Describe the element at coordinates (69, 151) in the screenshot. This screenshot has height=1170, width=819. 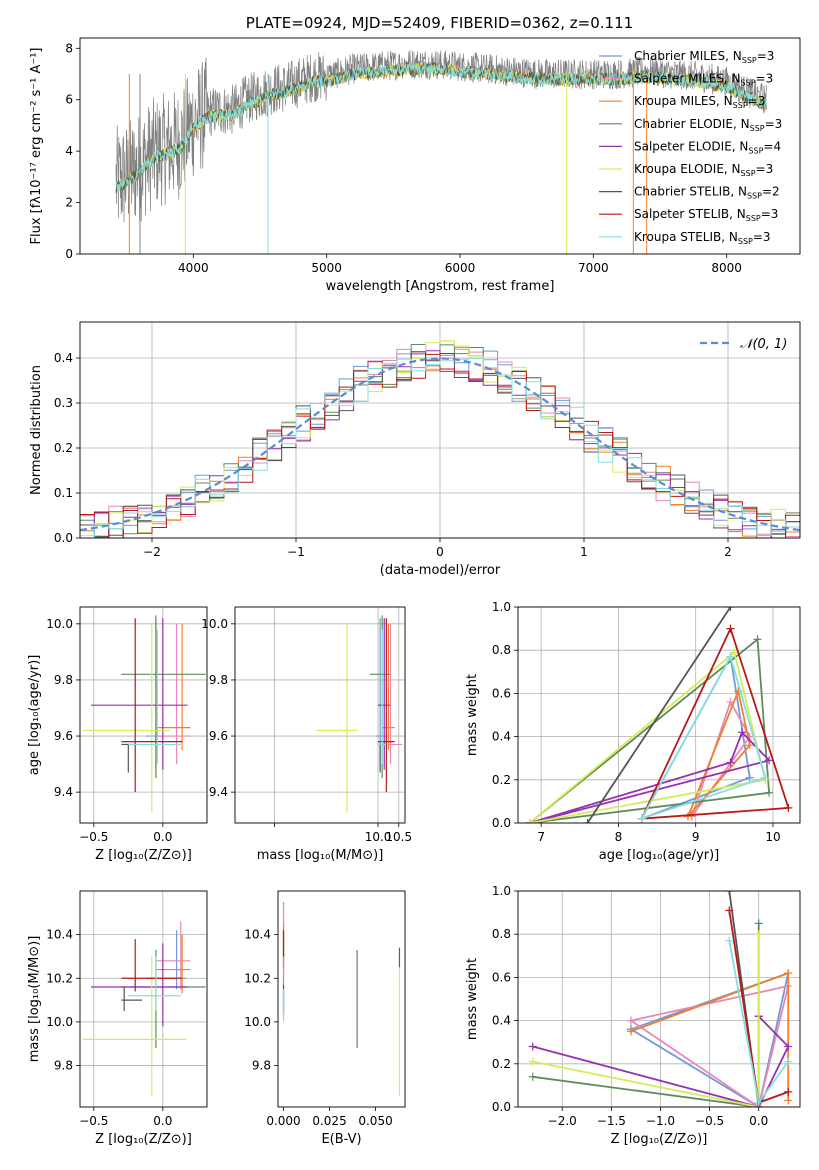
I see `y-tick-label: 4` at that location.